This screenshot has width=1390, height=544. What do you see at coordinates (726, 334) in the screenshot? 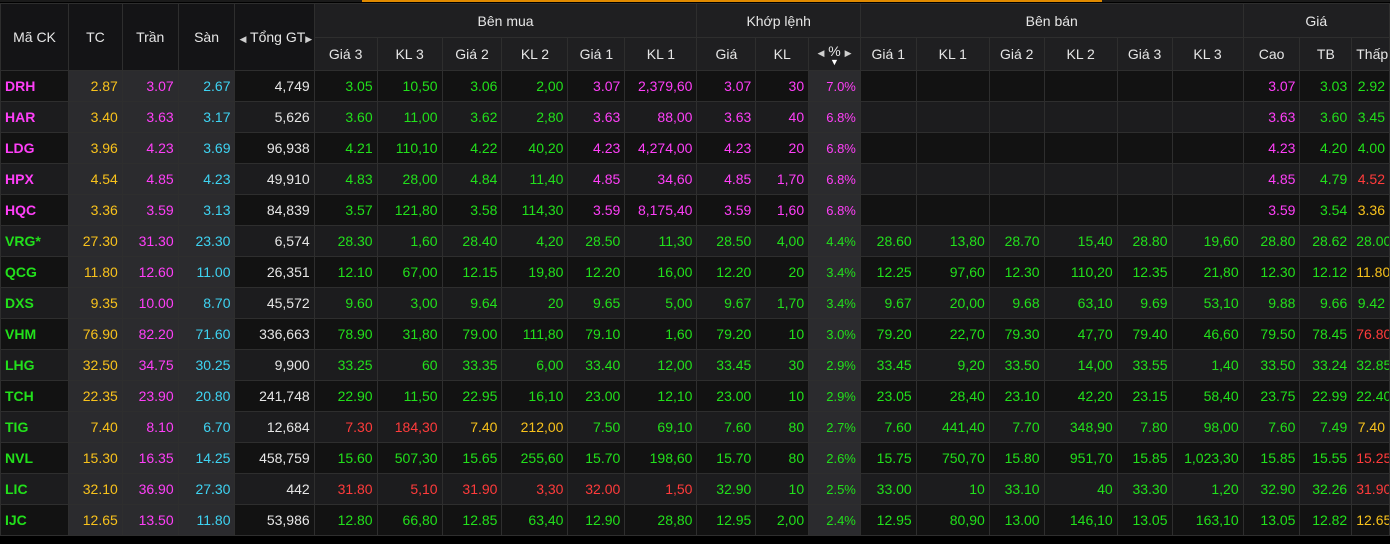
I see `match-price-cell: 79.20` at bounding box center [726, 334].